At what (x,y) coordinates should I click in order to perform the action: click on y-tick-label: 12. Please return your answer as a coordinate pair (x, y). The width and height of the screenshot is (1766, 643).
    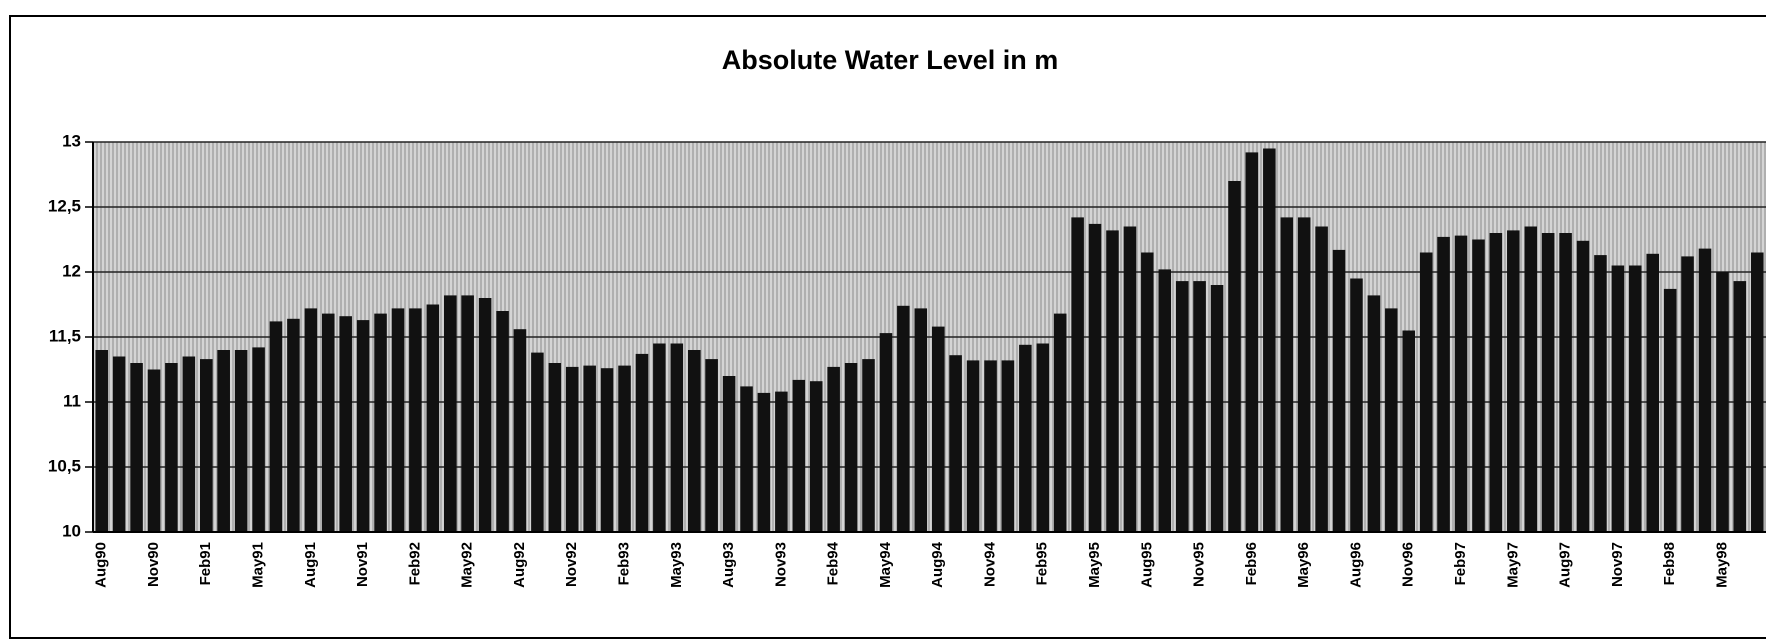
    Looking at the image, I should click on (71, 270).